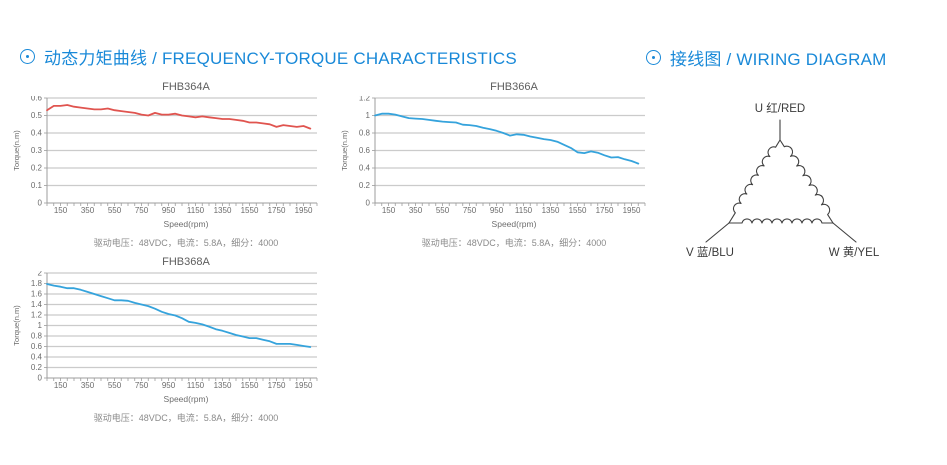 This screenshot has height=465, width=947. What do you see at coordinates (40, 274) in the screenshot?
I see `svg-text: 2` at bounding box center [40, 274].